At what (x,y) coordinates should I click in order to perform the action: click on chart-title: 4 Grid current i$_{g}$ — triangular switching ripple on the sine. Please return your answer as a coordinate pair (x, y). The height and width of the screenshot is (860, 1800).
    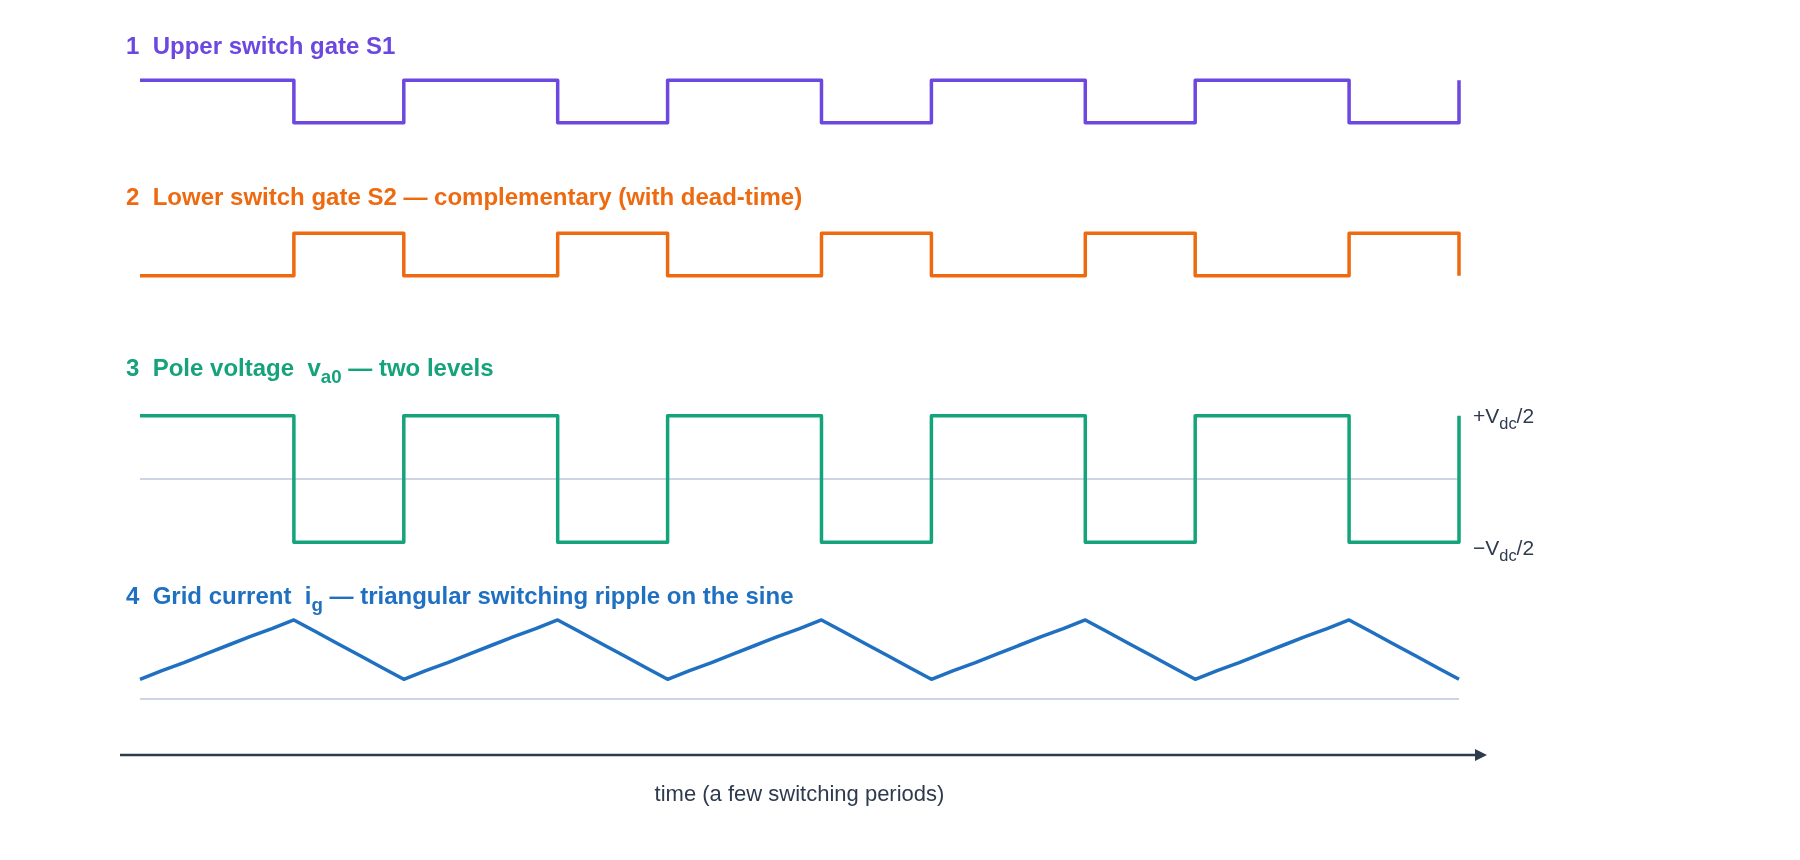
    Looking at the image, I should click on (460, 598).